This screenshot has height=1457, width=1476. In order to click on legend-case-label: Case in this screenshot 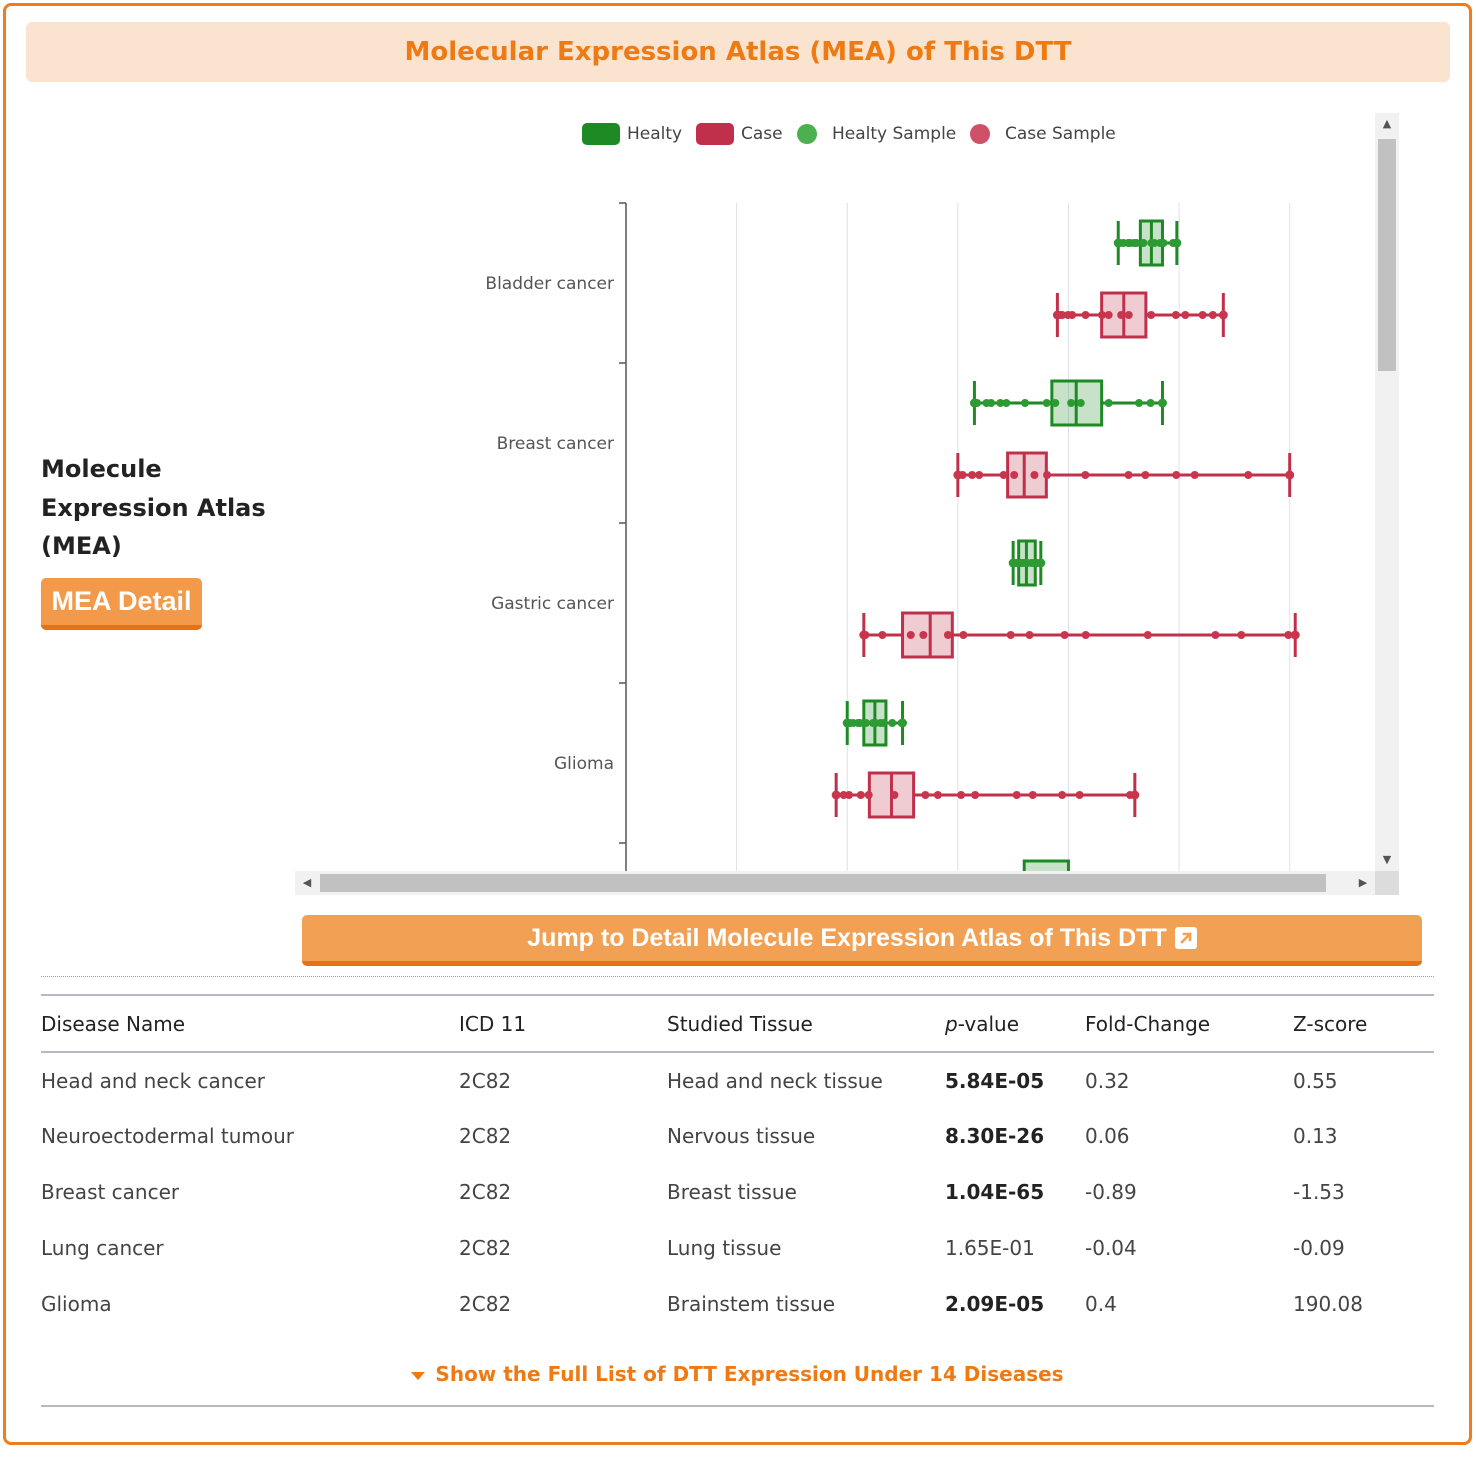, I will do `click(762, 134)`.